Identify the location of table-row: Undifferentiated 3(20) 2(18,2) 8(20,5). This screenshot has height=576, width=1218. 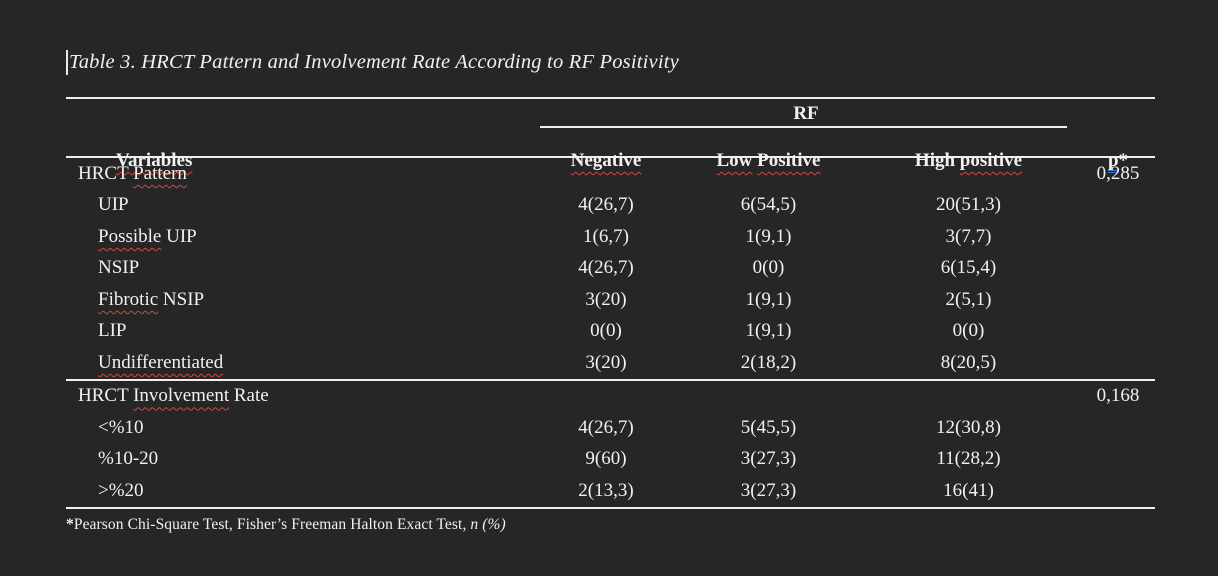
(610, 363).